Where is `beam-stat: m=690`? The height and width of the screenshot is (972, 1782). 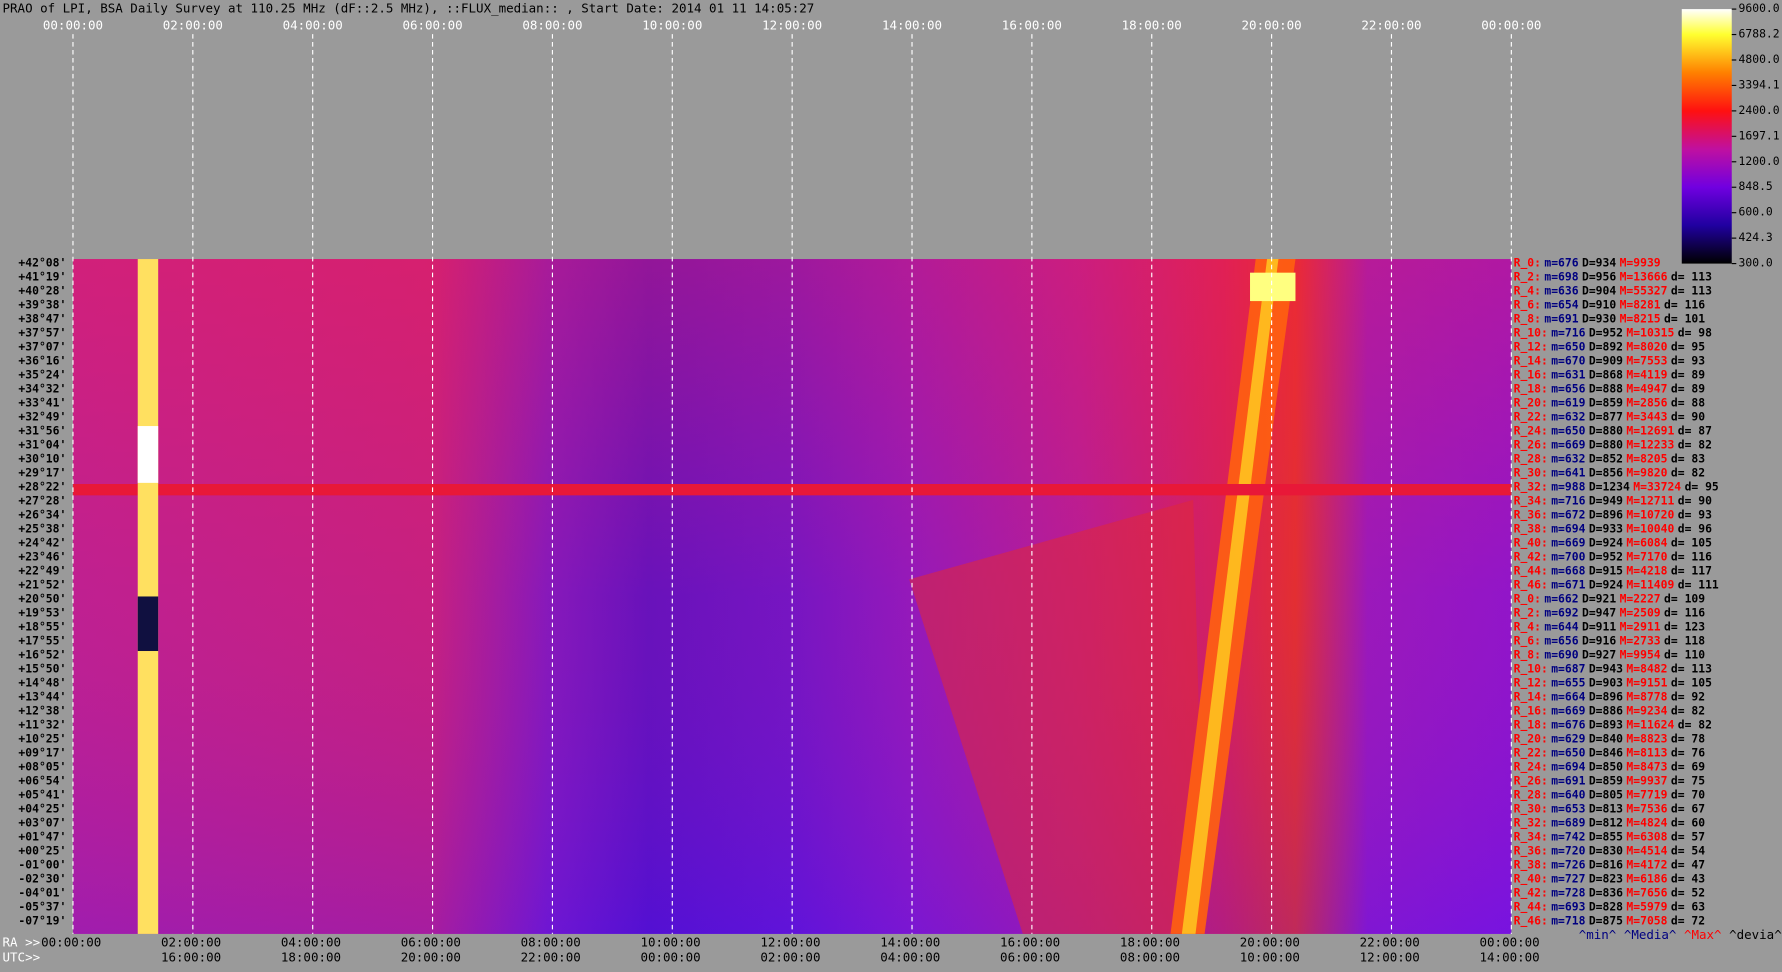
beam-stat: m=690 is located at coordinates (1561, 654).